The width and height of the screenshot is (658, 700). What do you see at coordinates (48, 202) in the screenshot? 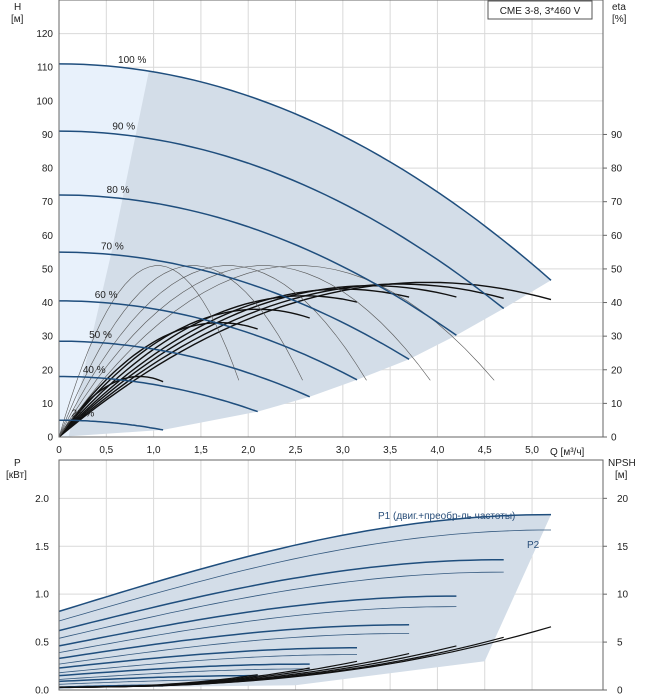
I see `h-tick-label: 70` at bounding box center [48, 202].